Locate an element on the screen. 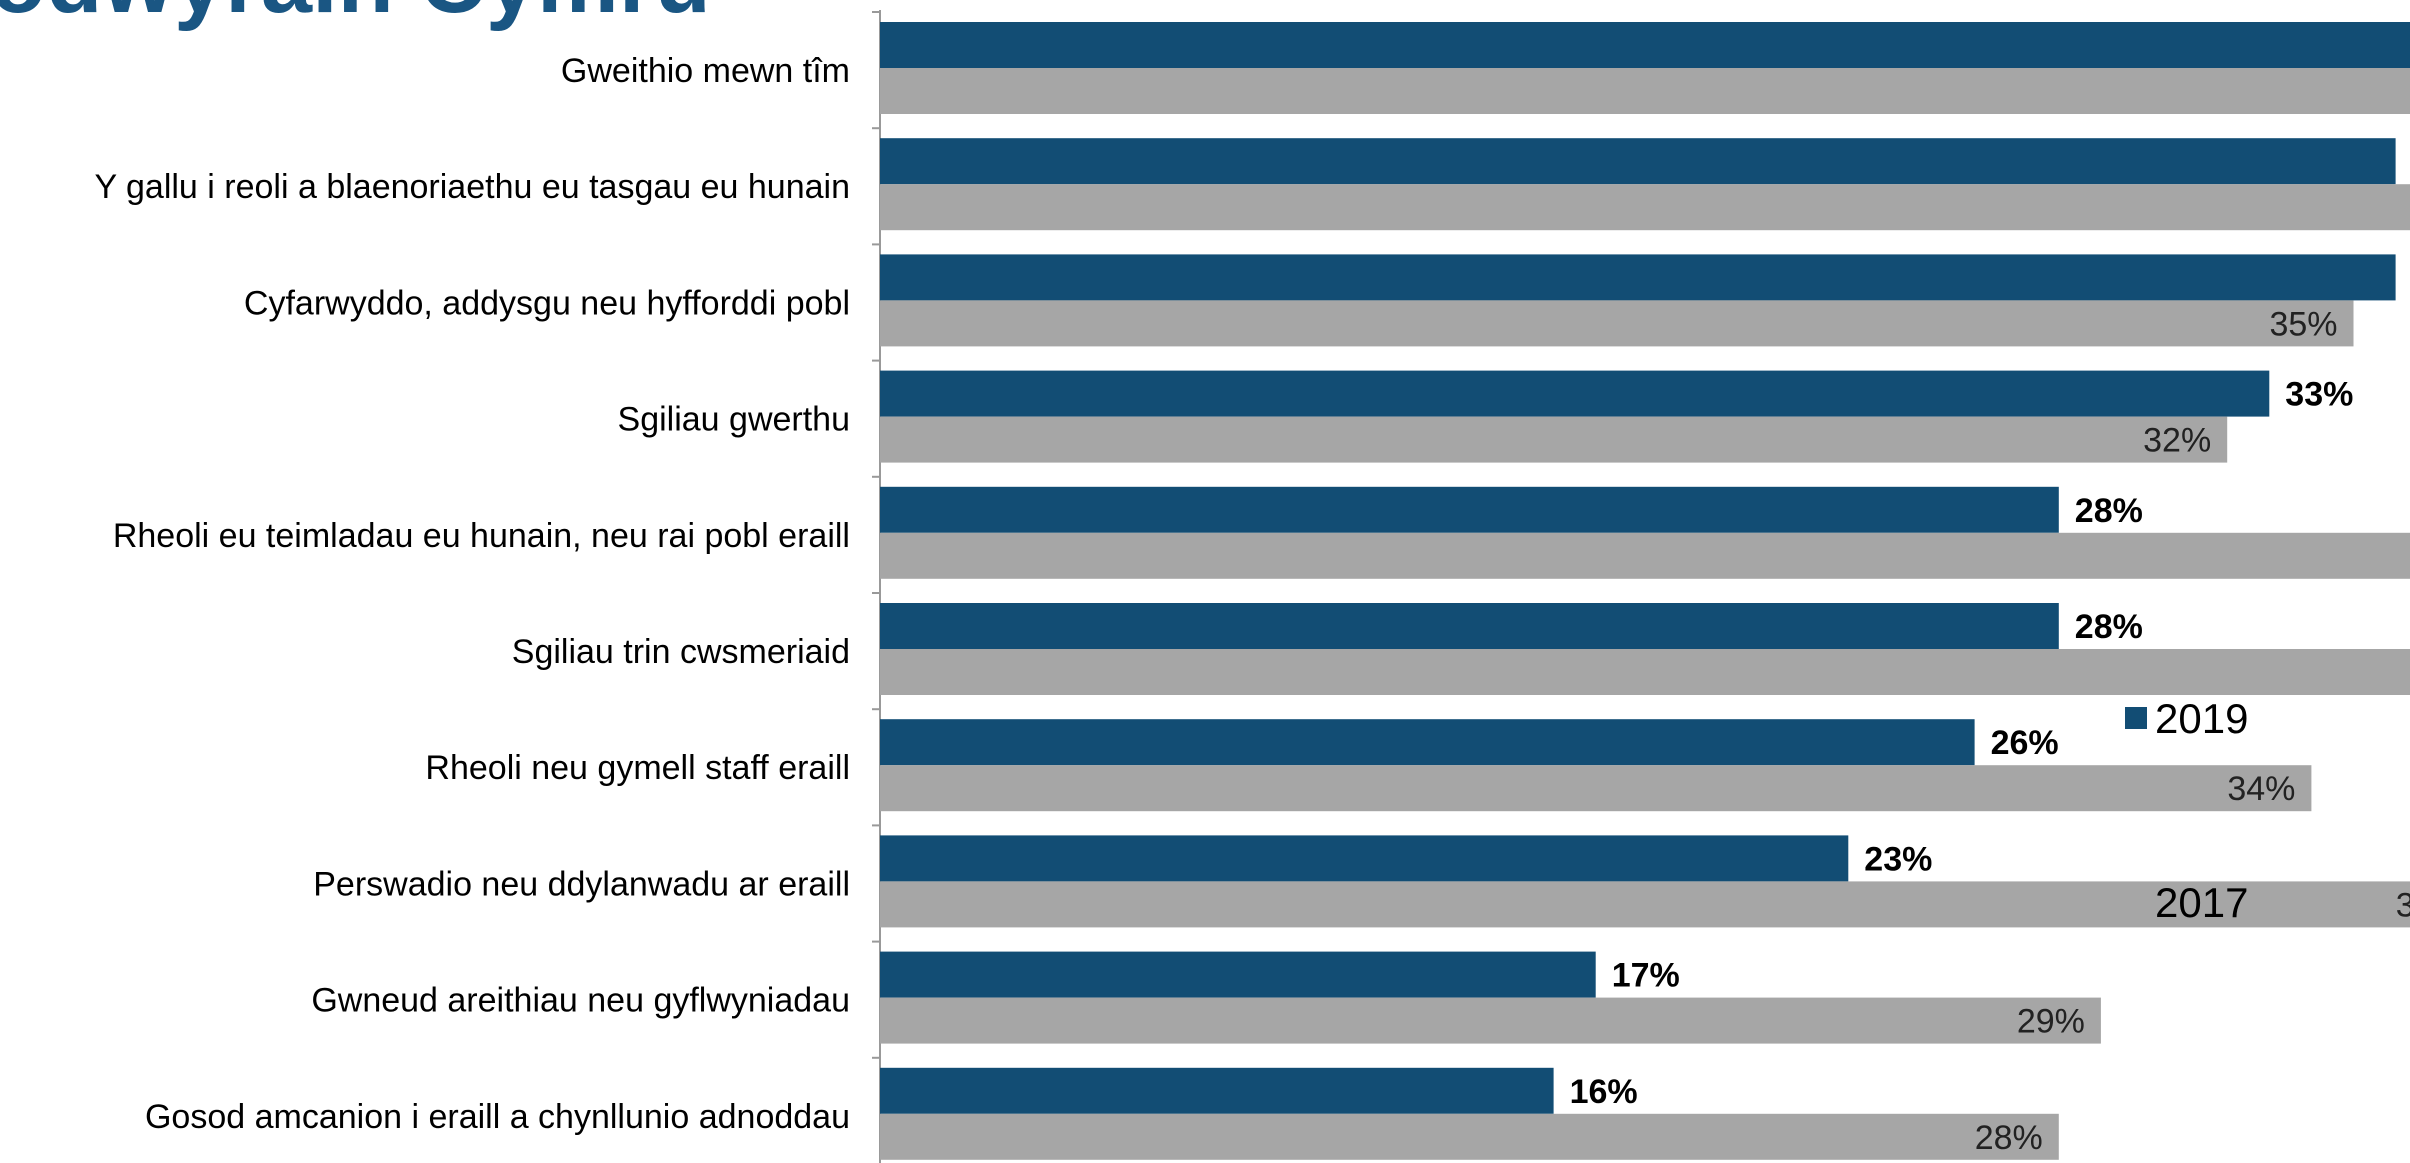 The width and height of the screenshot is (2410, 1163). data-label-2017: 34% is located at coordinates (2261, 789).